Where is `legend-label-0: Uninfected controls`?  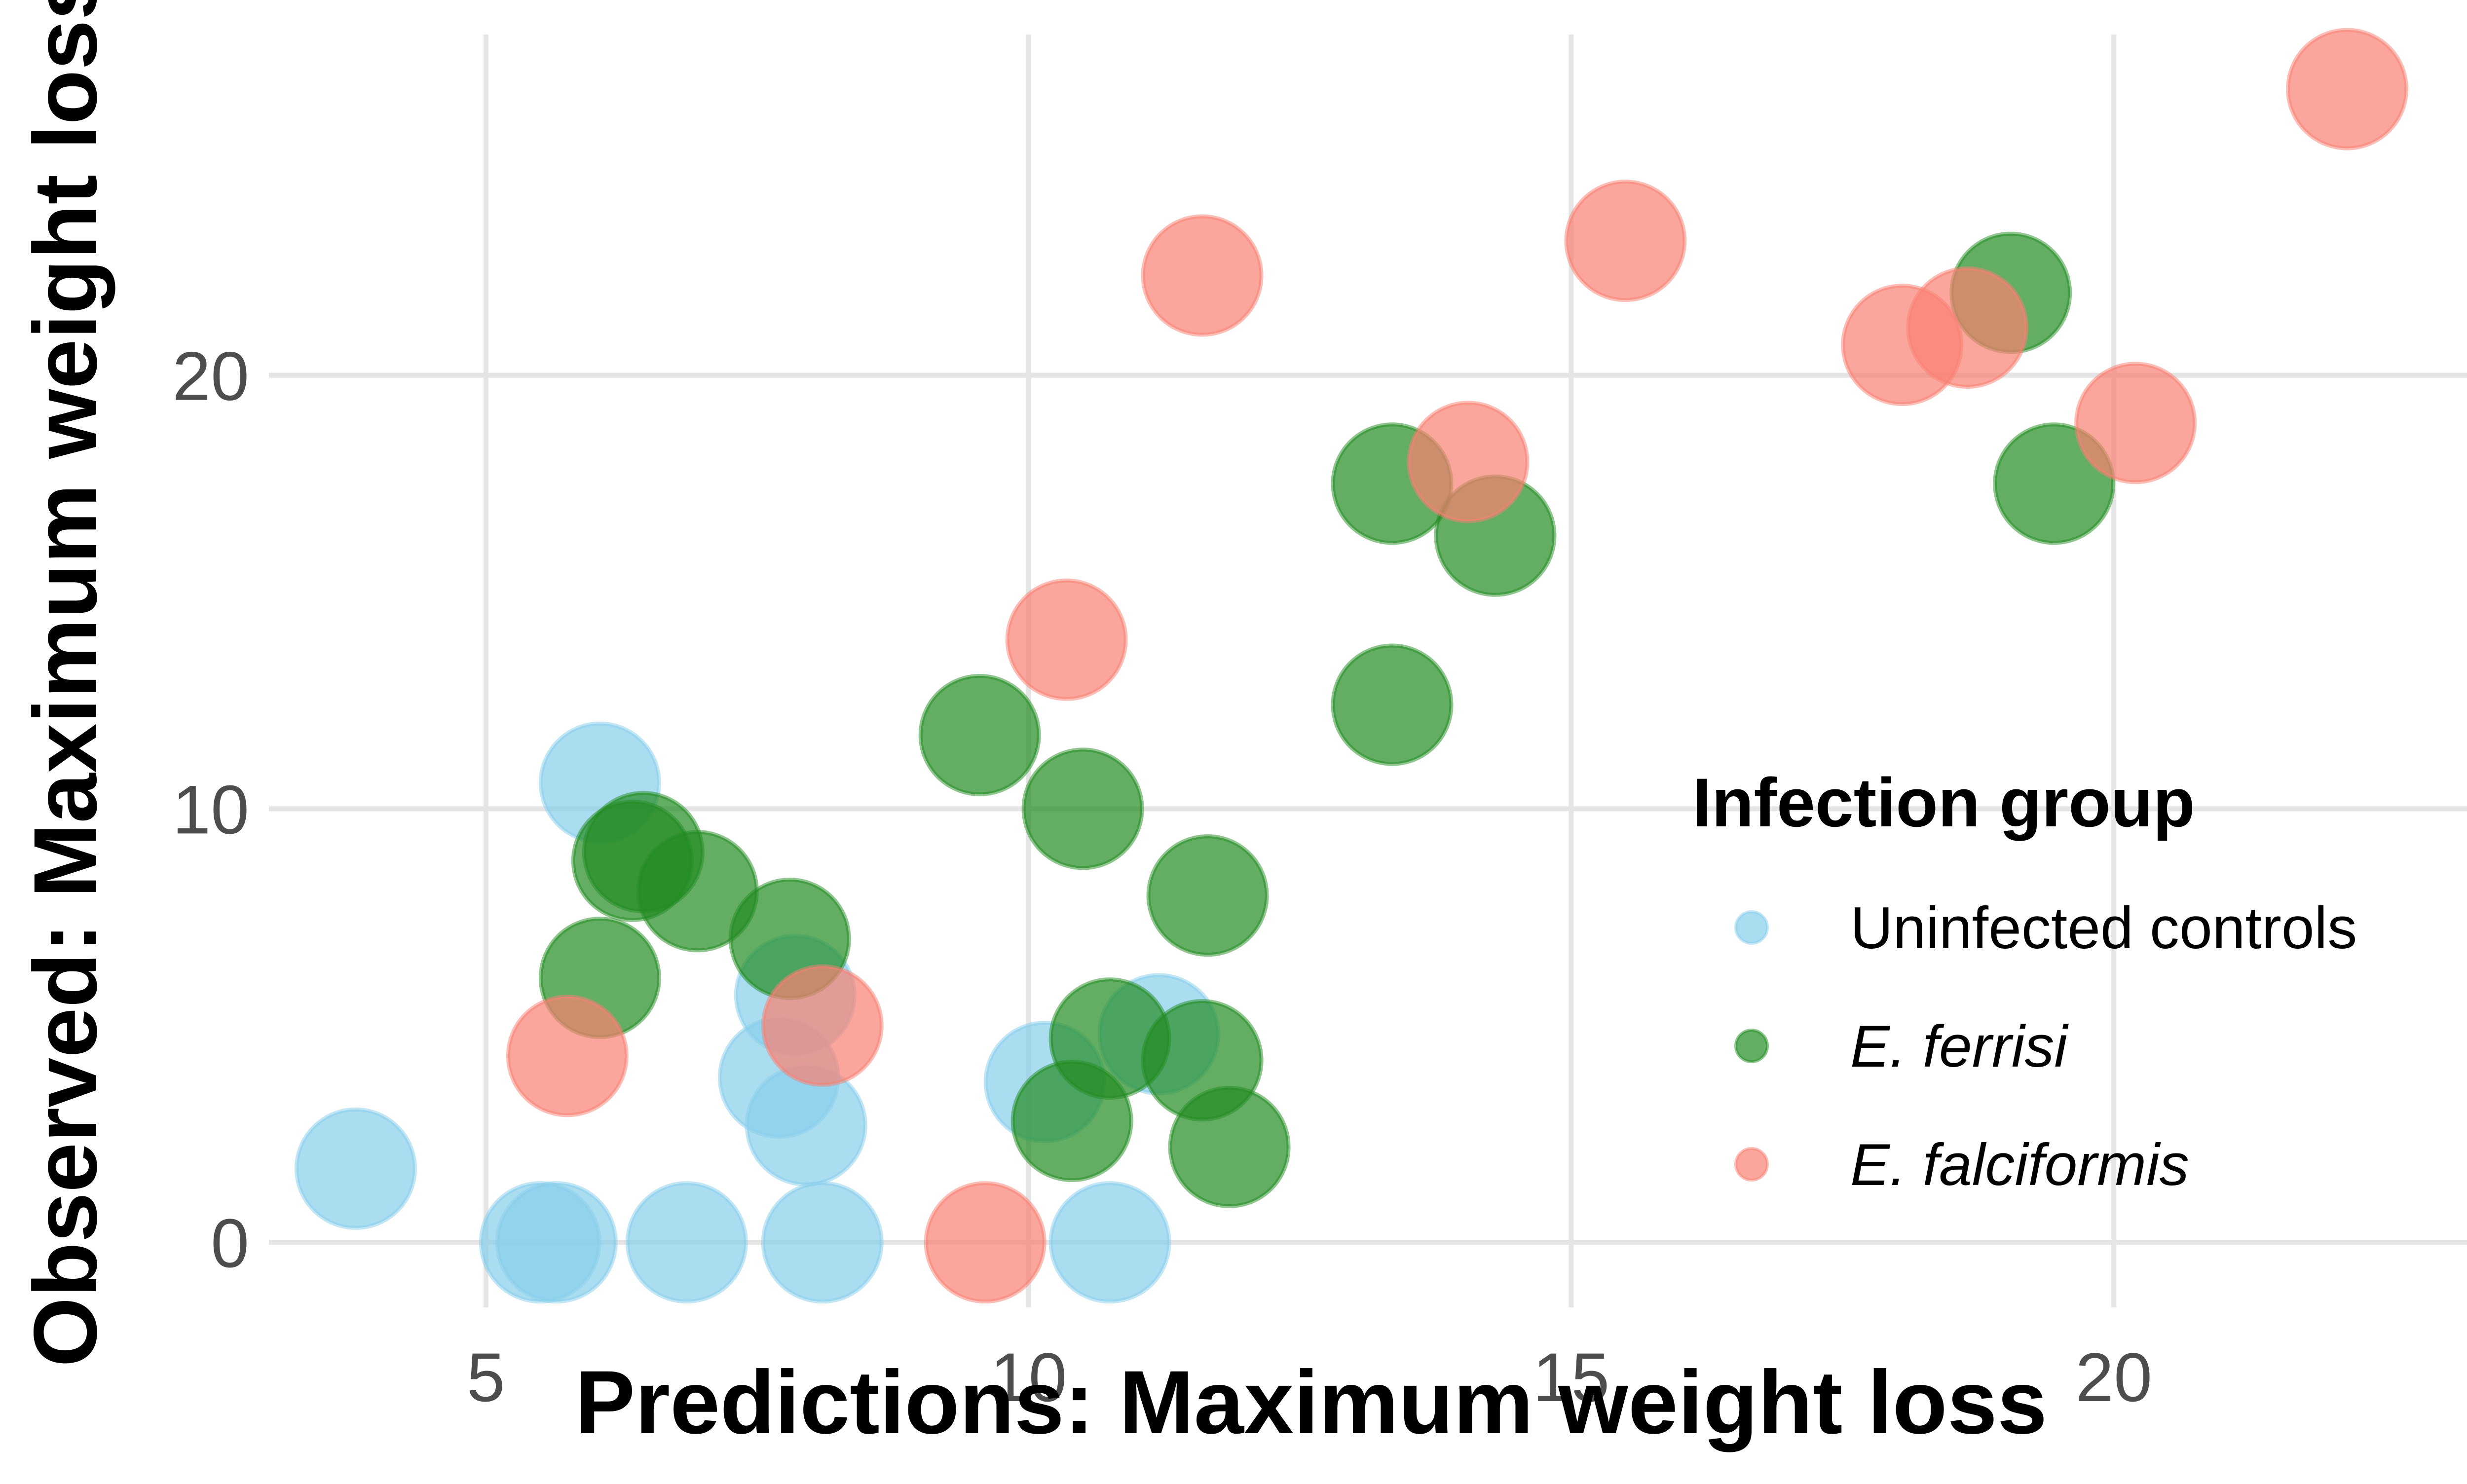
legend-label-0: Uninfected controls is located at coordinates (2103, 928).